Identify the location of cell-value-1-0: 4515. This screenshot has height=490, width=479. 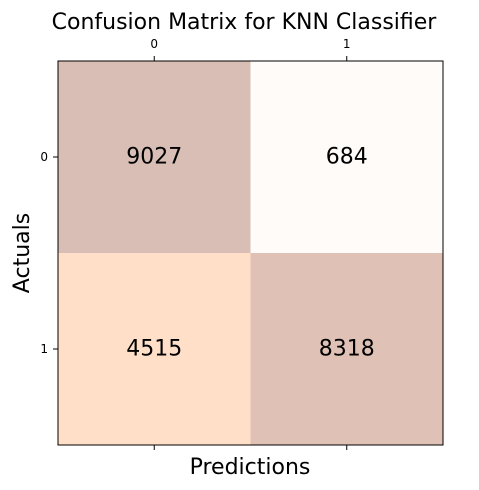
(154, 349).